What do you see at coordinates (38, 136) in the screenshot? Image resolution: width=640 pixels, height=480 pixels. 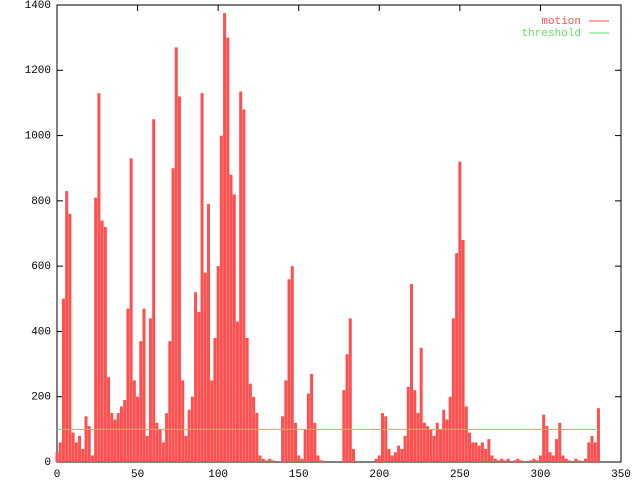 I see `y-tick-label: 1000` at bounding box center [38, 136].